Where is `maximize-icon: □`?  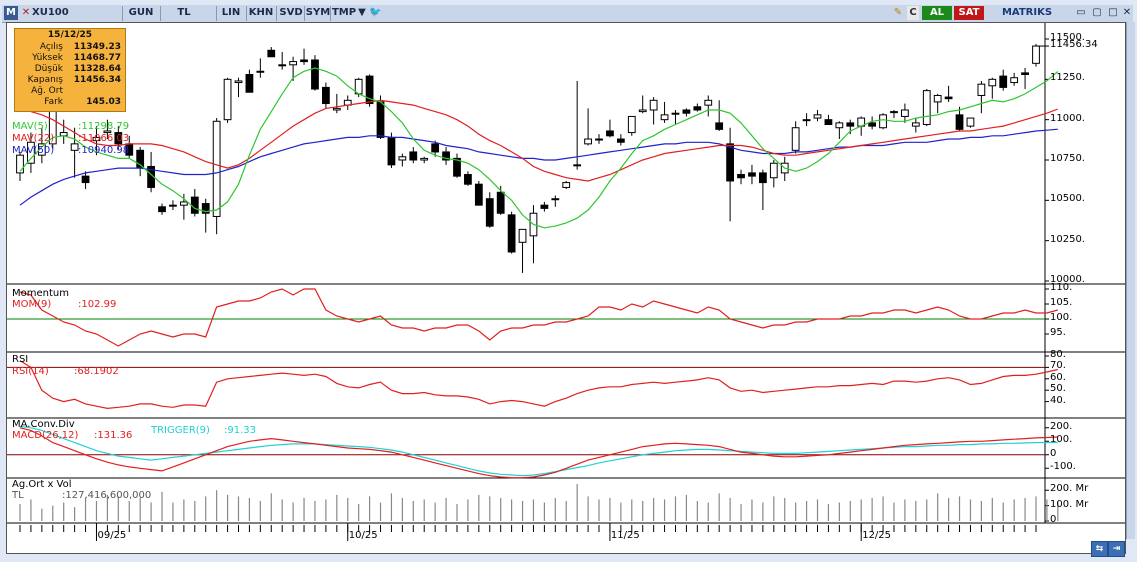 maximize-icon: □ is located at coordinates (1113, 12).